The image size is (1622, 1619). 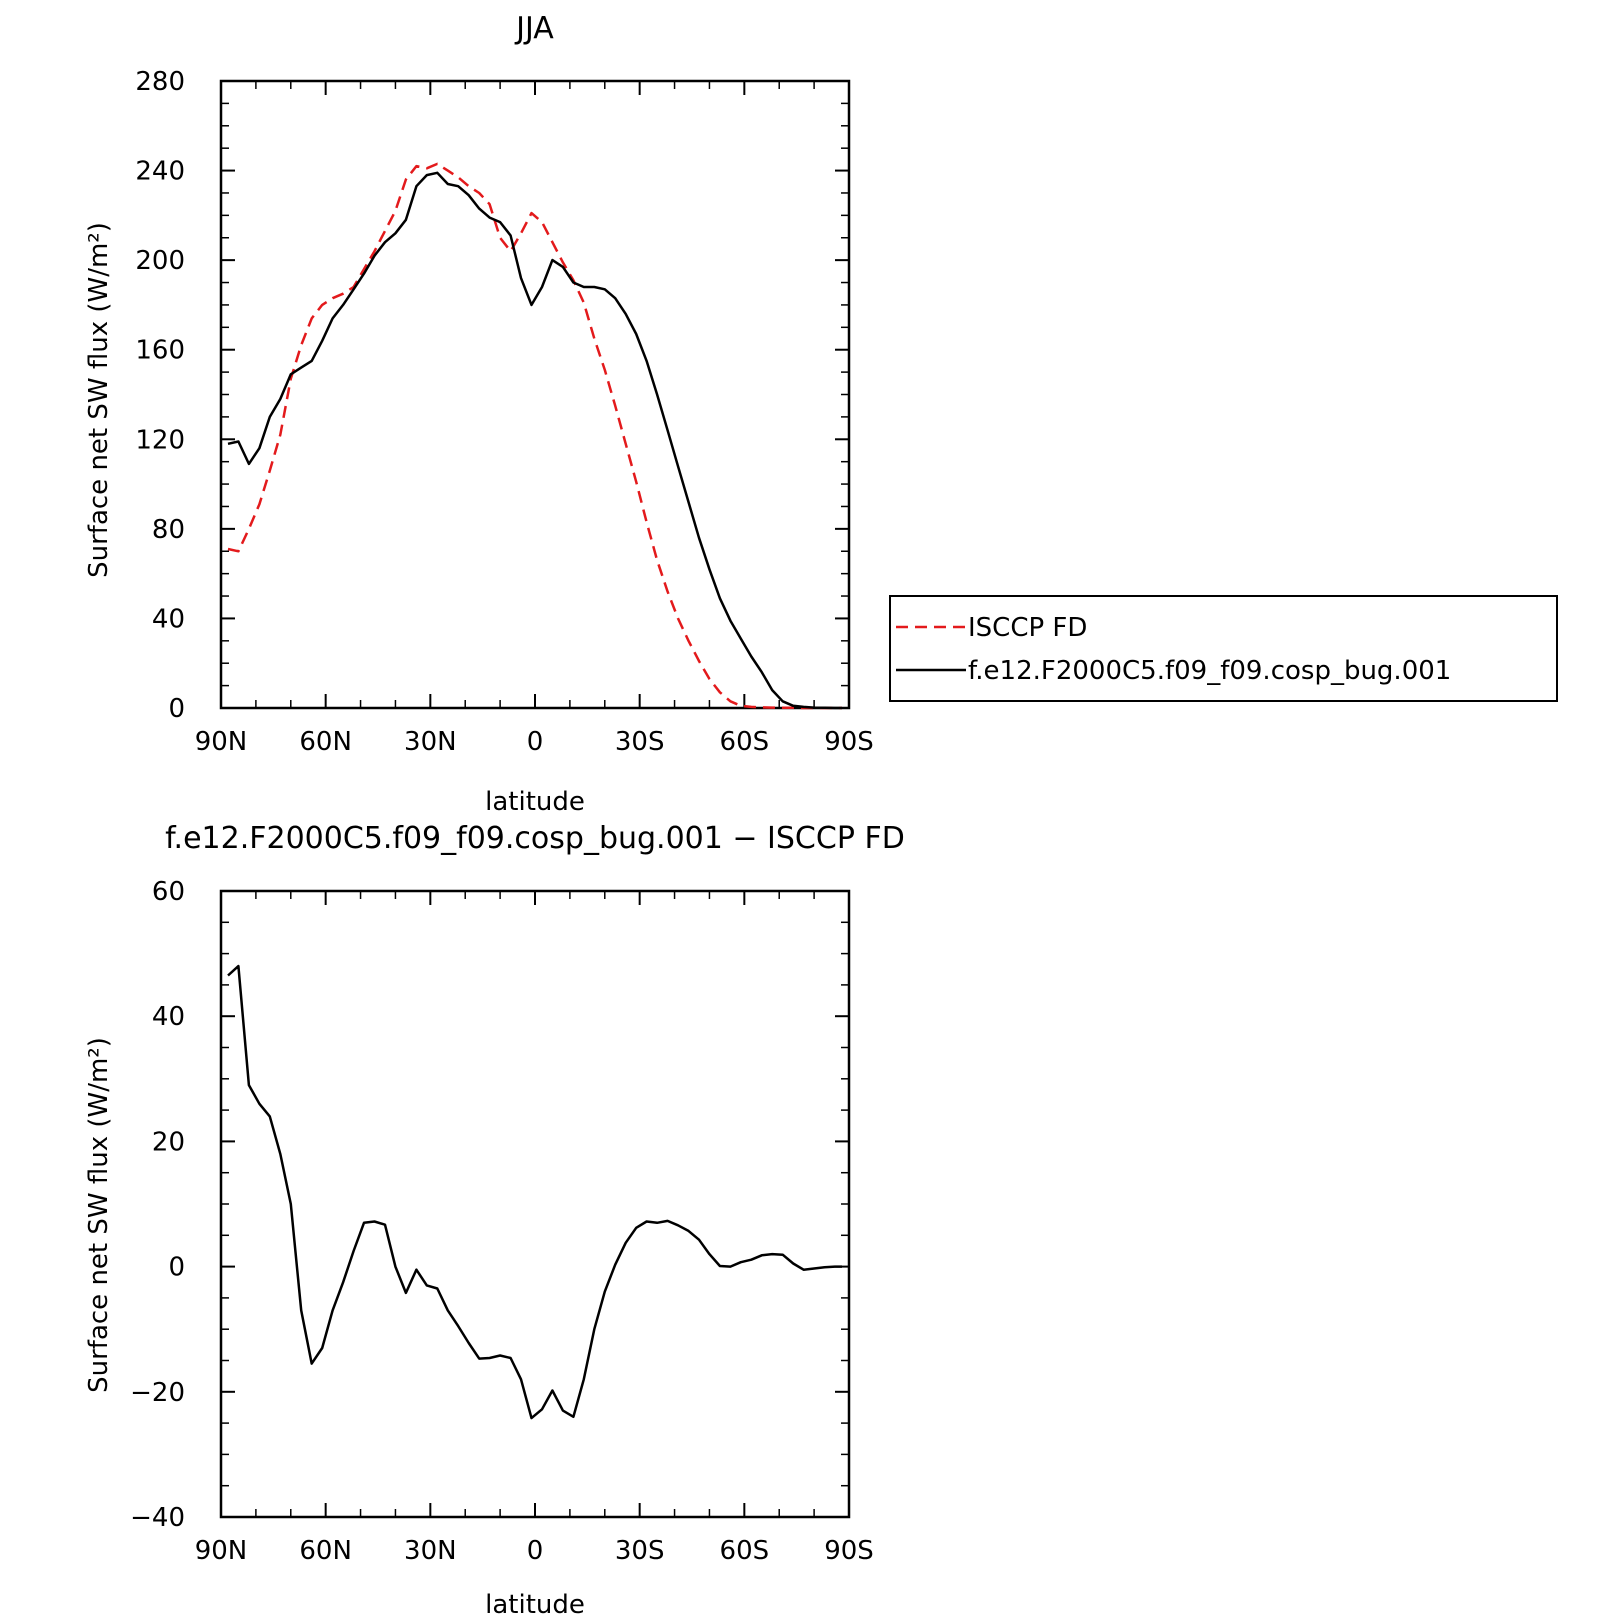 I want to click on y-tick-label: 20, so click(x=168, y=1142).